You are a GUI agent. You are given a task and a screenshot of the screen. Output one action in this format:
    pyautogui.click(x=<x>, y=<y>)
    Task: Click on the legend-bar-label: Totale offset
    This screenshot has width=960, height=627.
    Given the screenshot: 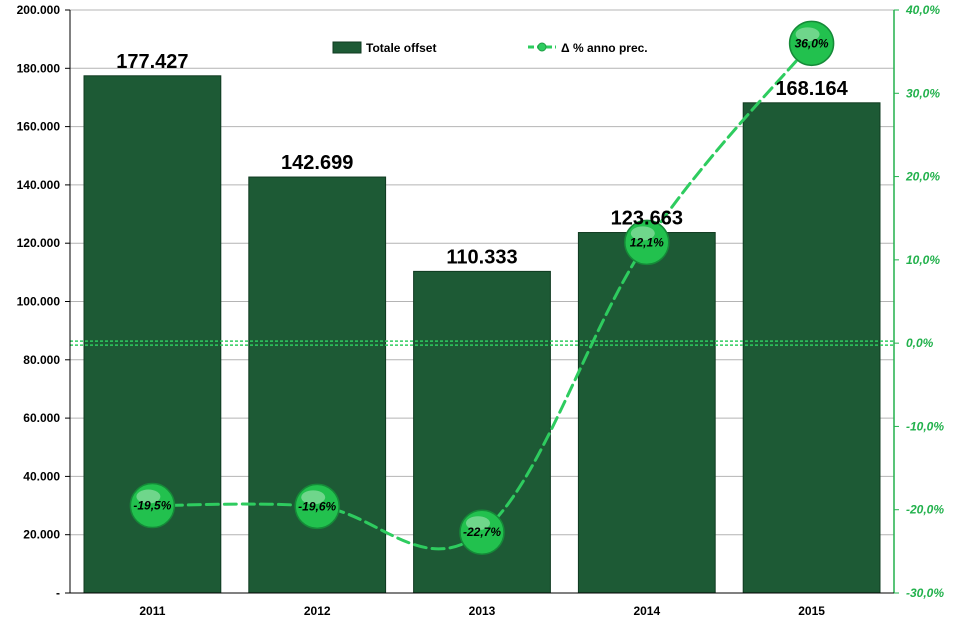 What is the action you would take?
    pyautogui.click(x=401, y=48)
    